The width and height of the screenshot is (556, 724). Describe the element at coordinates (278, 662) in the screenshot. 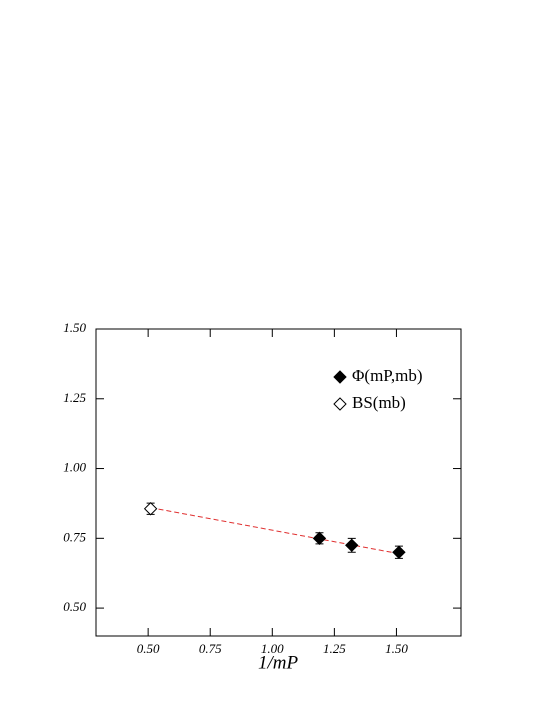

I see `x-axis-label: 1/mP` at that location.